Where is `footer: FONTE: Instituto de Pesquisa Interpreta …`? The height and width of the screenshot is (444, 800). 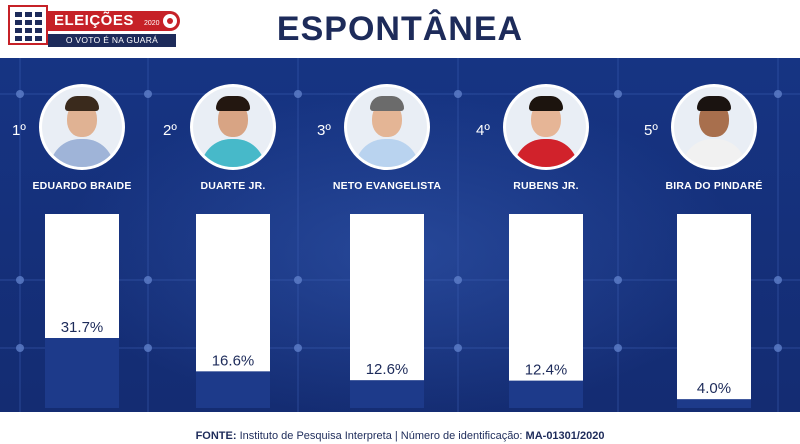
footer: FONTE: Instituto de Pesquisa Interpreta … is located at coordinates (400, 428).